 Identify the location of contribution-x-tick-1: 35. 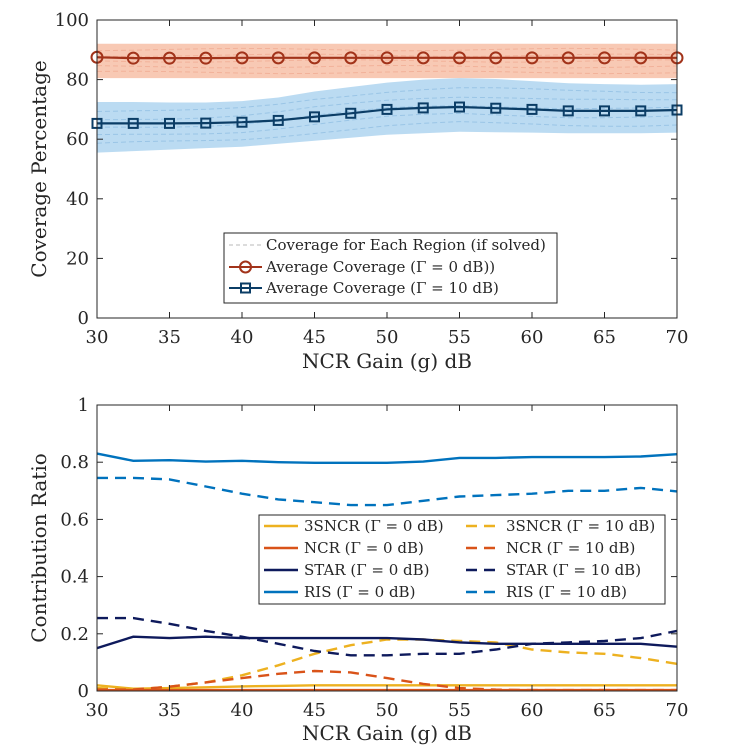
(169, 710).